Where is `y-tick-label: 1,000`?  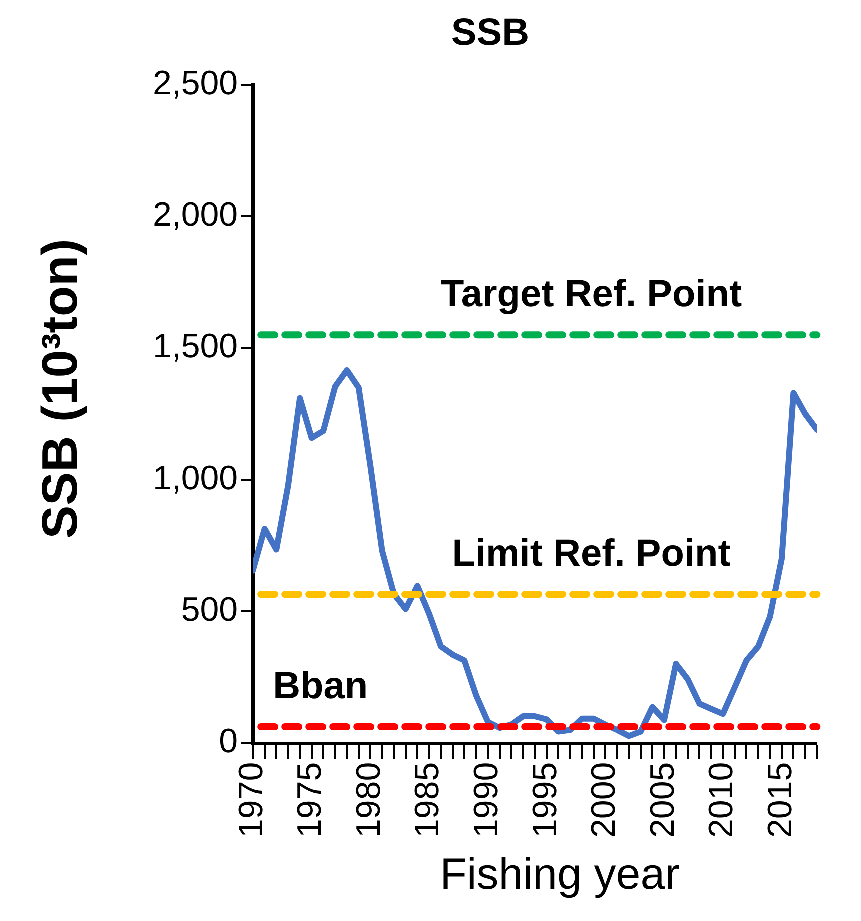
y-tick-label: 1,000 is located at coordinates (195, 478).